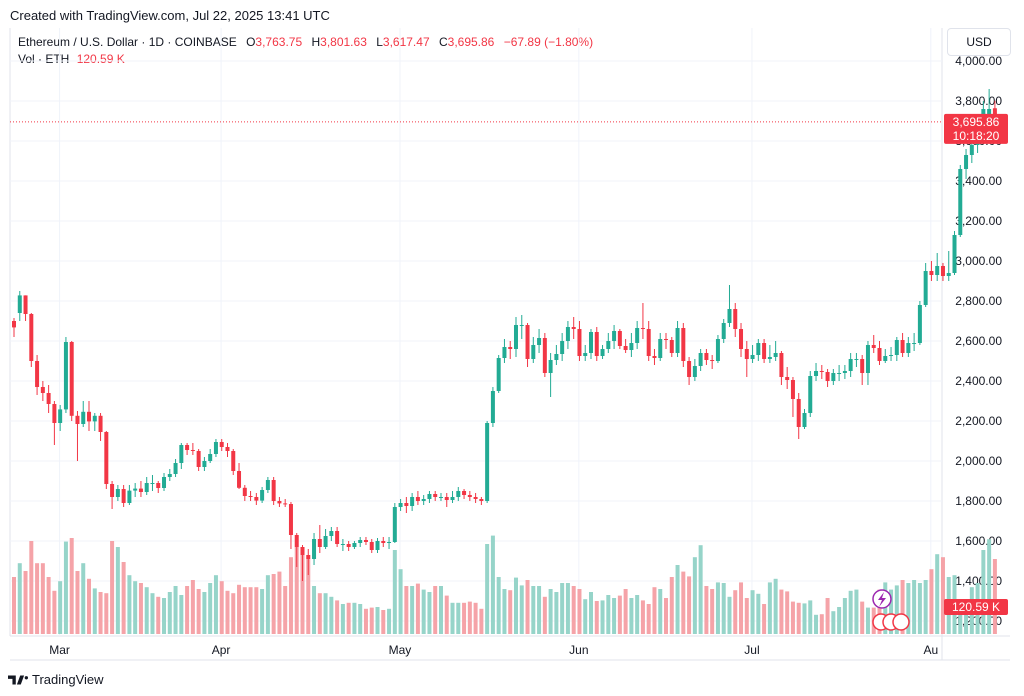 This screenshot has height=696, width=1024. Describe the element at coordinates (68, 679) in the screenshot. I see `footer-brand-text: TradingView` at that location.